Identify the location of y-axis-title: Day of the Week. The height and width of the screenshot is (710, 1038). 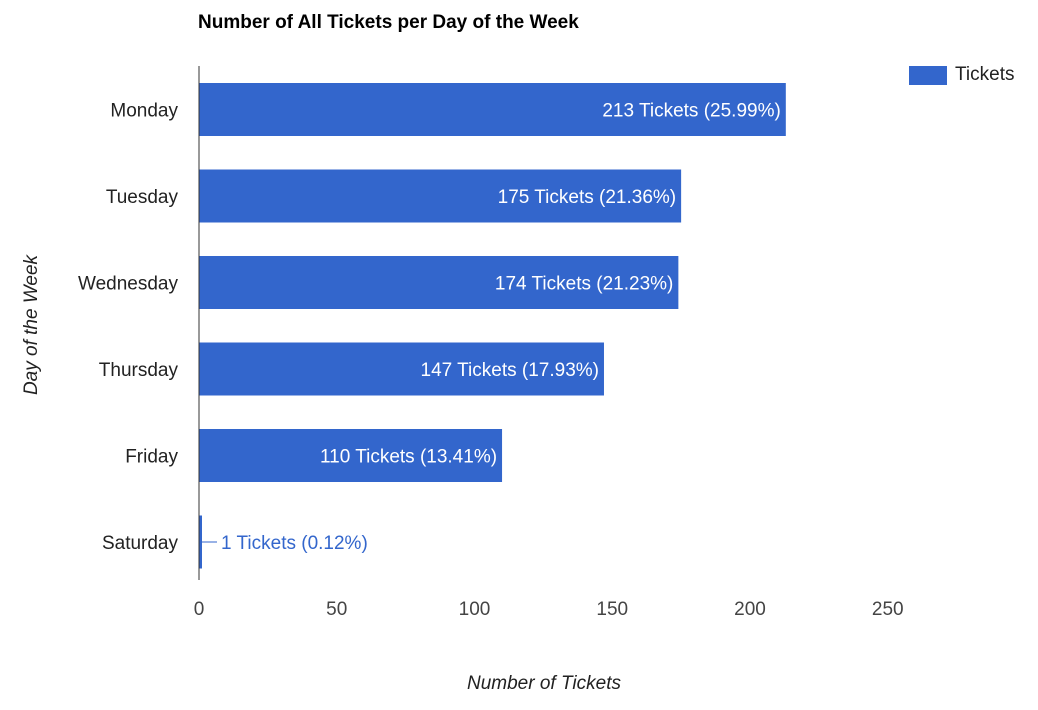
(31, 324).